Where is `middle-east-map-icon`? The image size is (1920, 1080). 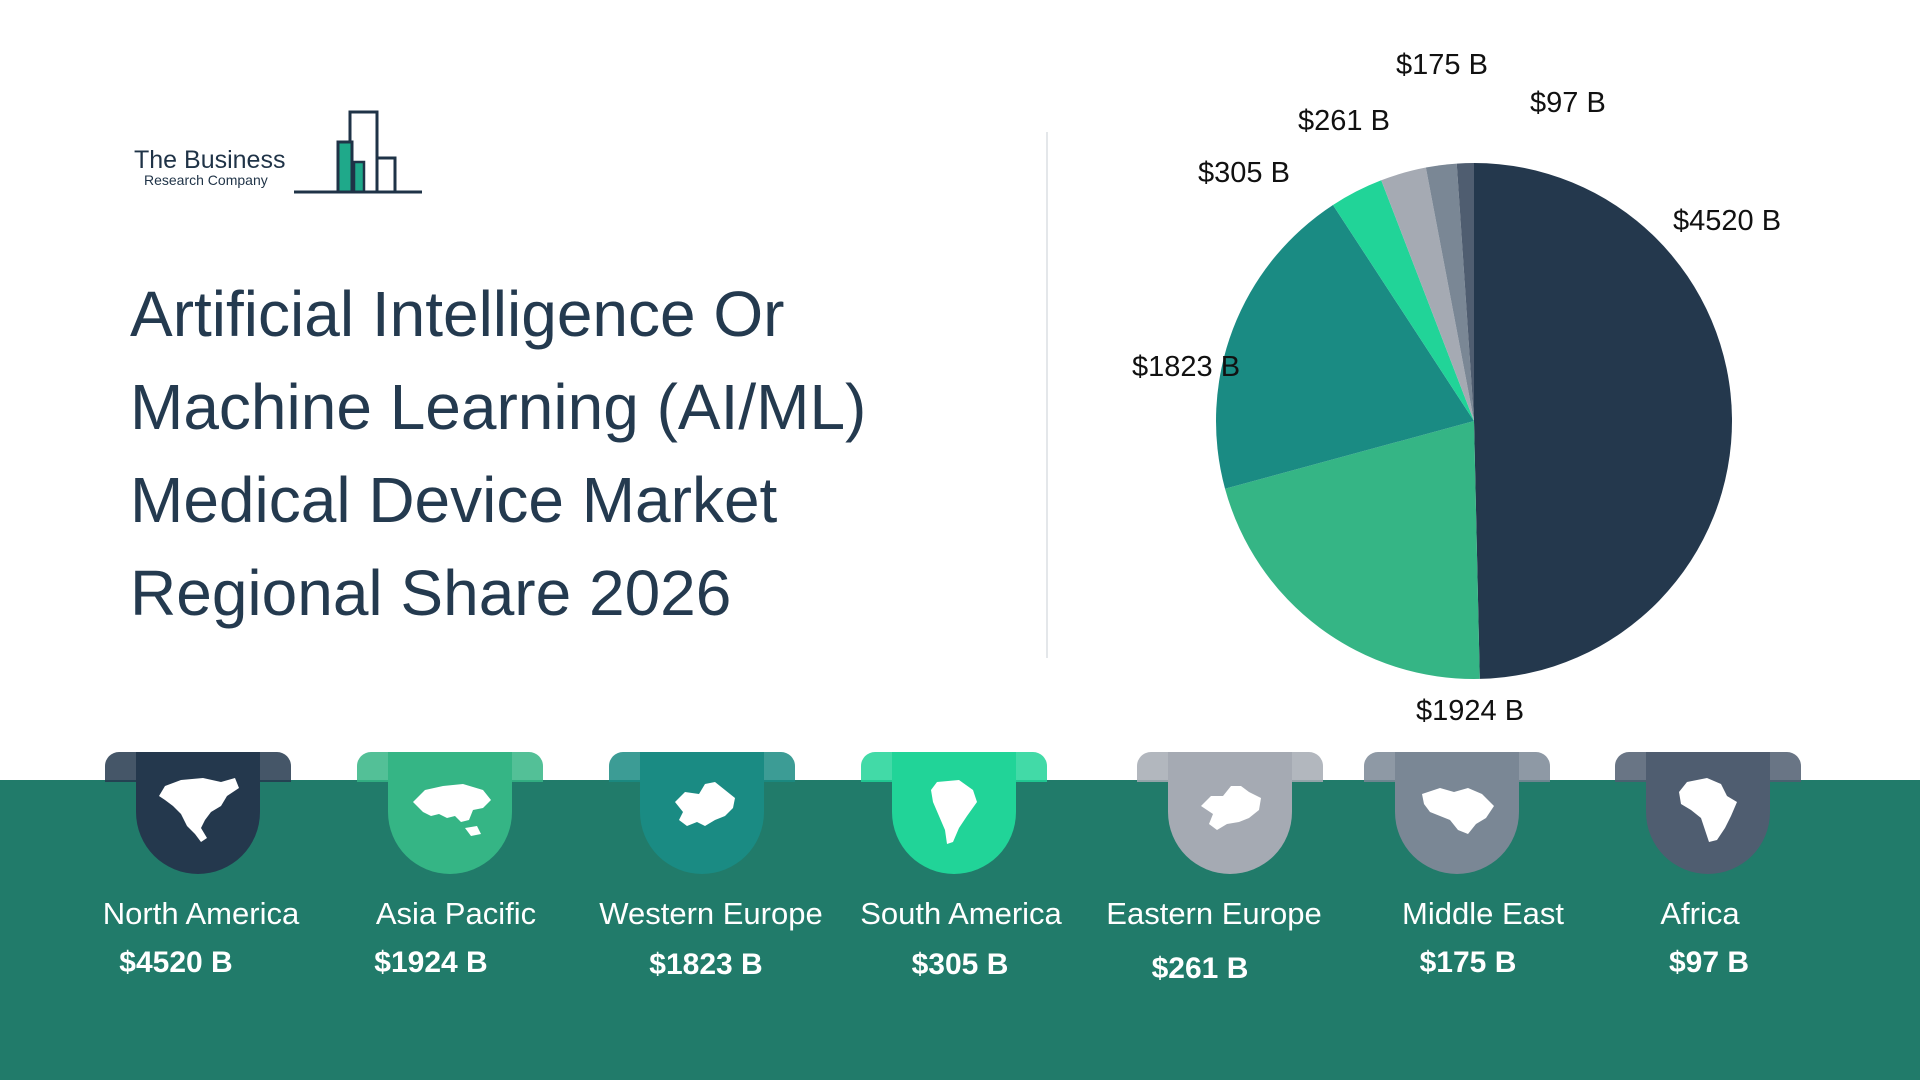
middle-east-map-icon is located at coordinates (1458, 811).